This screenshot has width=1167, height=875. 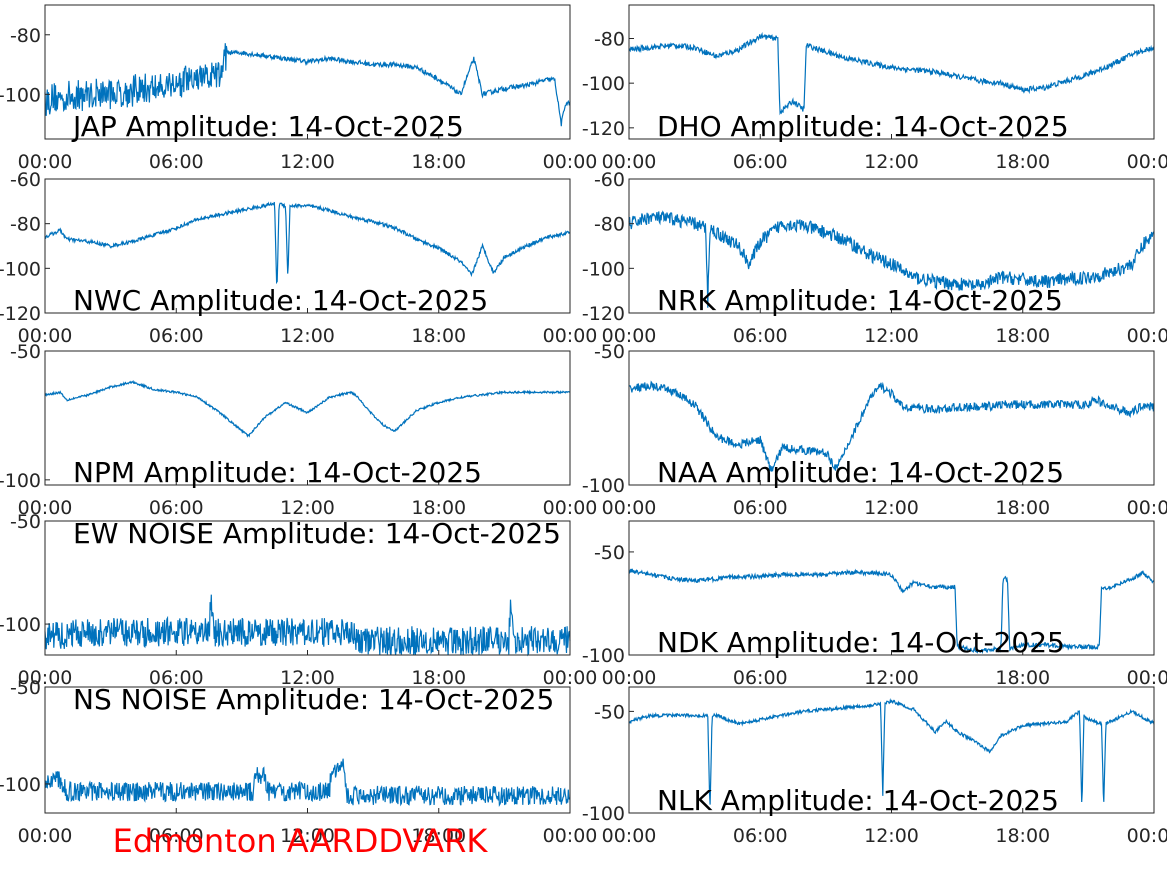 What do you see at coordinates (858, 800) in the screenshot?
I see `panel-title-nlk: NLK Amplitude: 14-Oct-2025` at bounding box center [858, 800].